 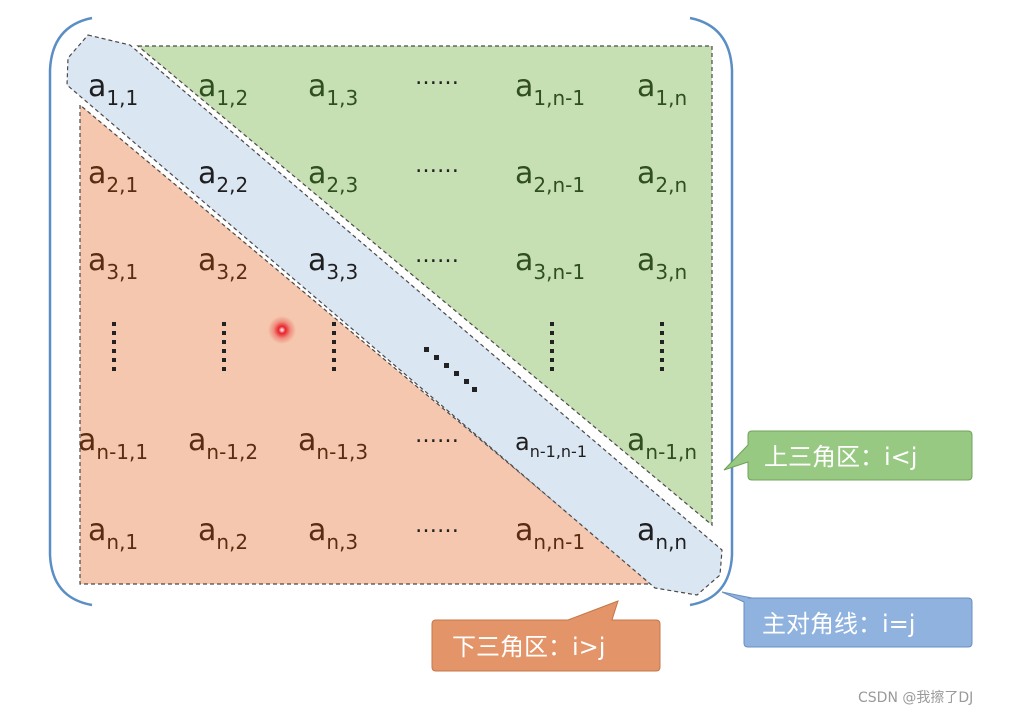 What do you see at coordinates (113, 89) in the screenshot?
I see `cell-a-1-1: a1,1` at bounding box center [113, 89].